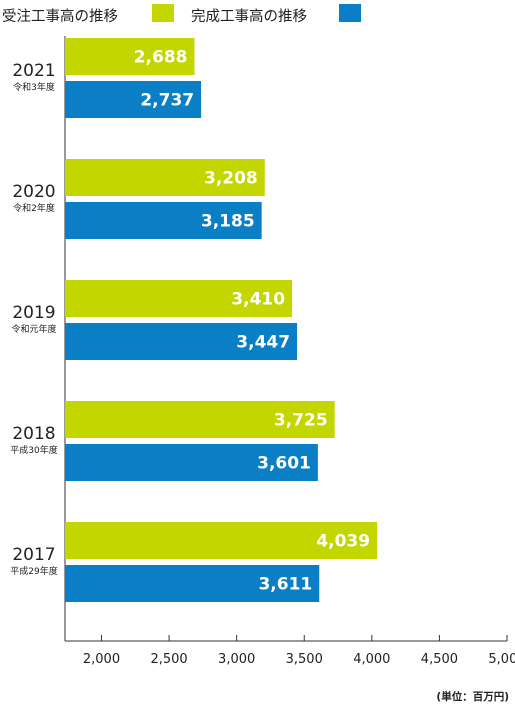  Describe the element at coordinates (167, 101) in the screenshot. I see `bar-value-label: 2,737` at that location.